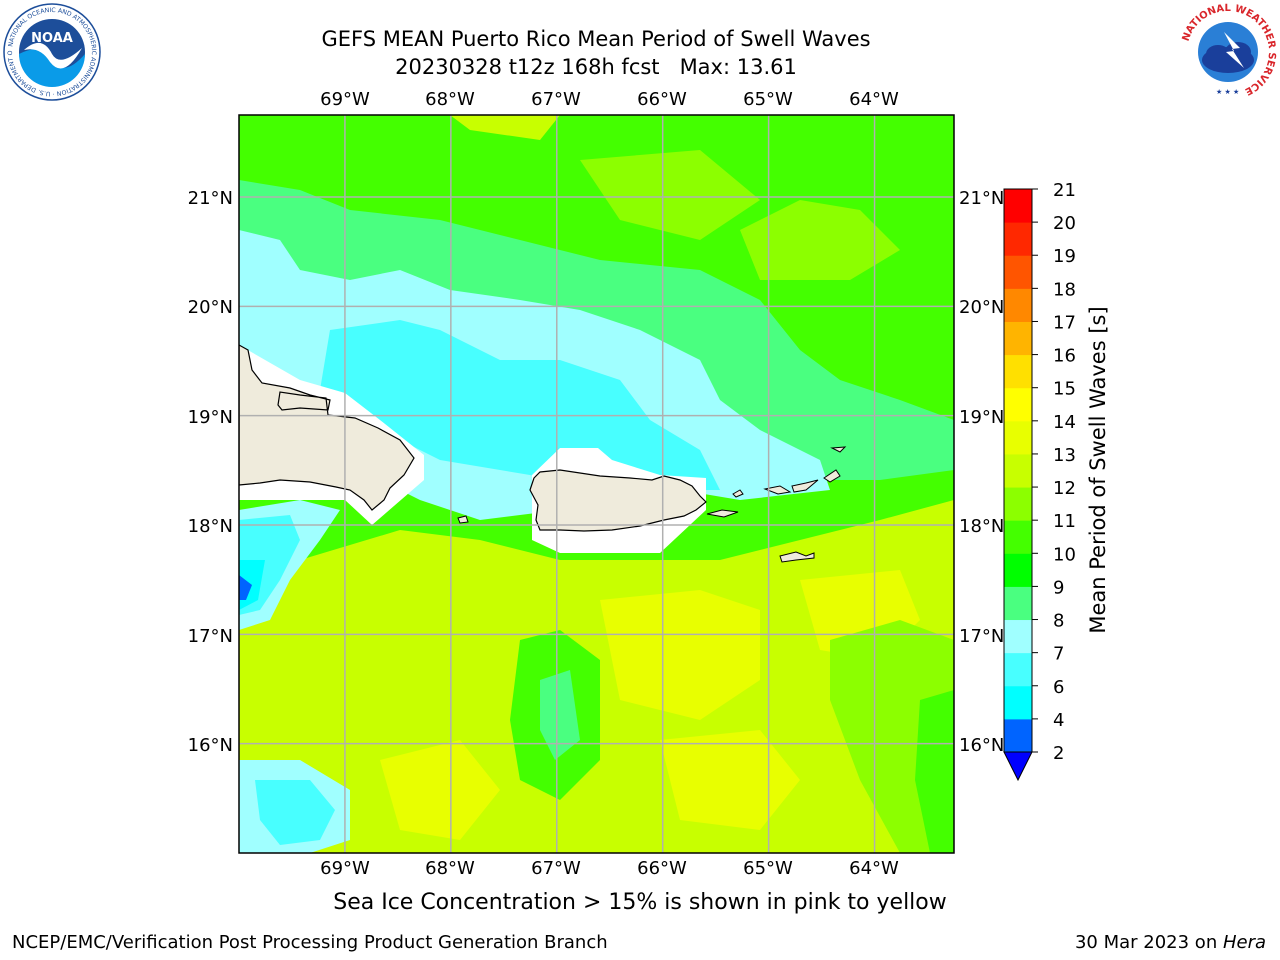 The image size is (1280, 960). I want to click on lon-label-bottom: 67°W, so click(556, 868).